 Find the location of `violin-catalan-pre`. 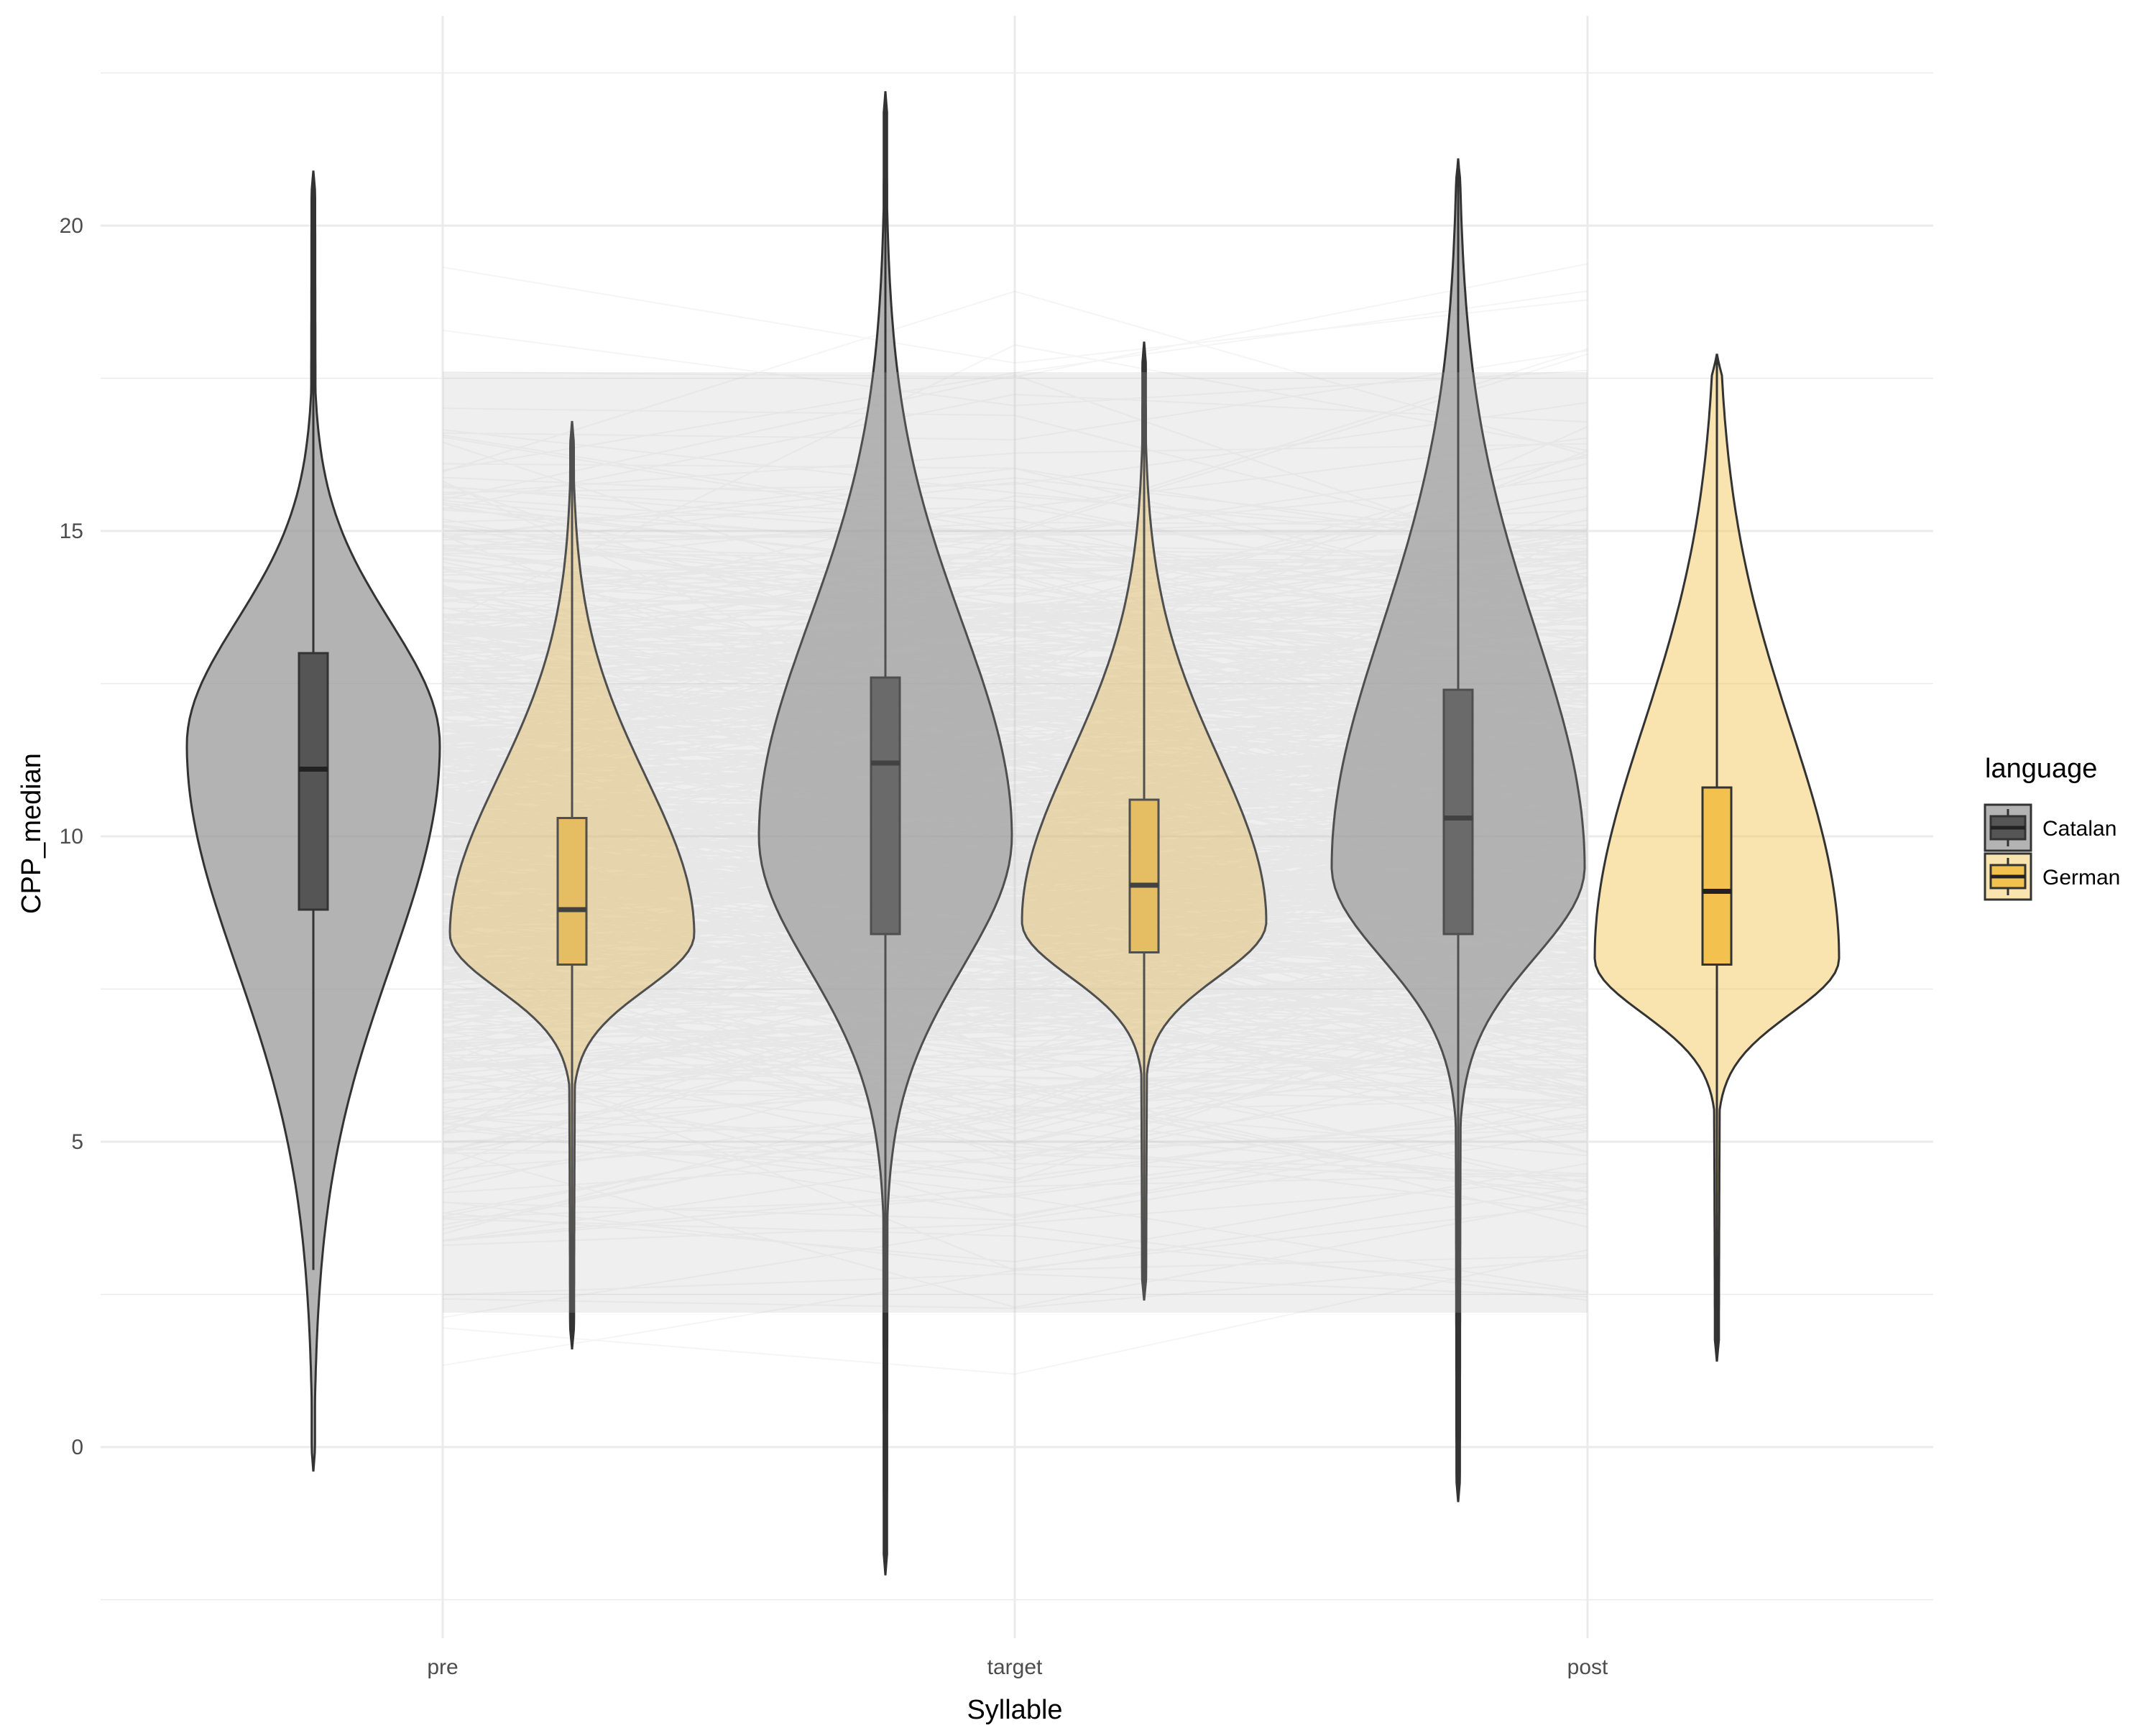

violin-catalan-pre is located at coordinates (313, 821).